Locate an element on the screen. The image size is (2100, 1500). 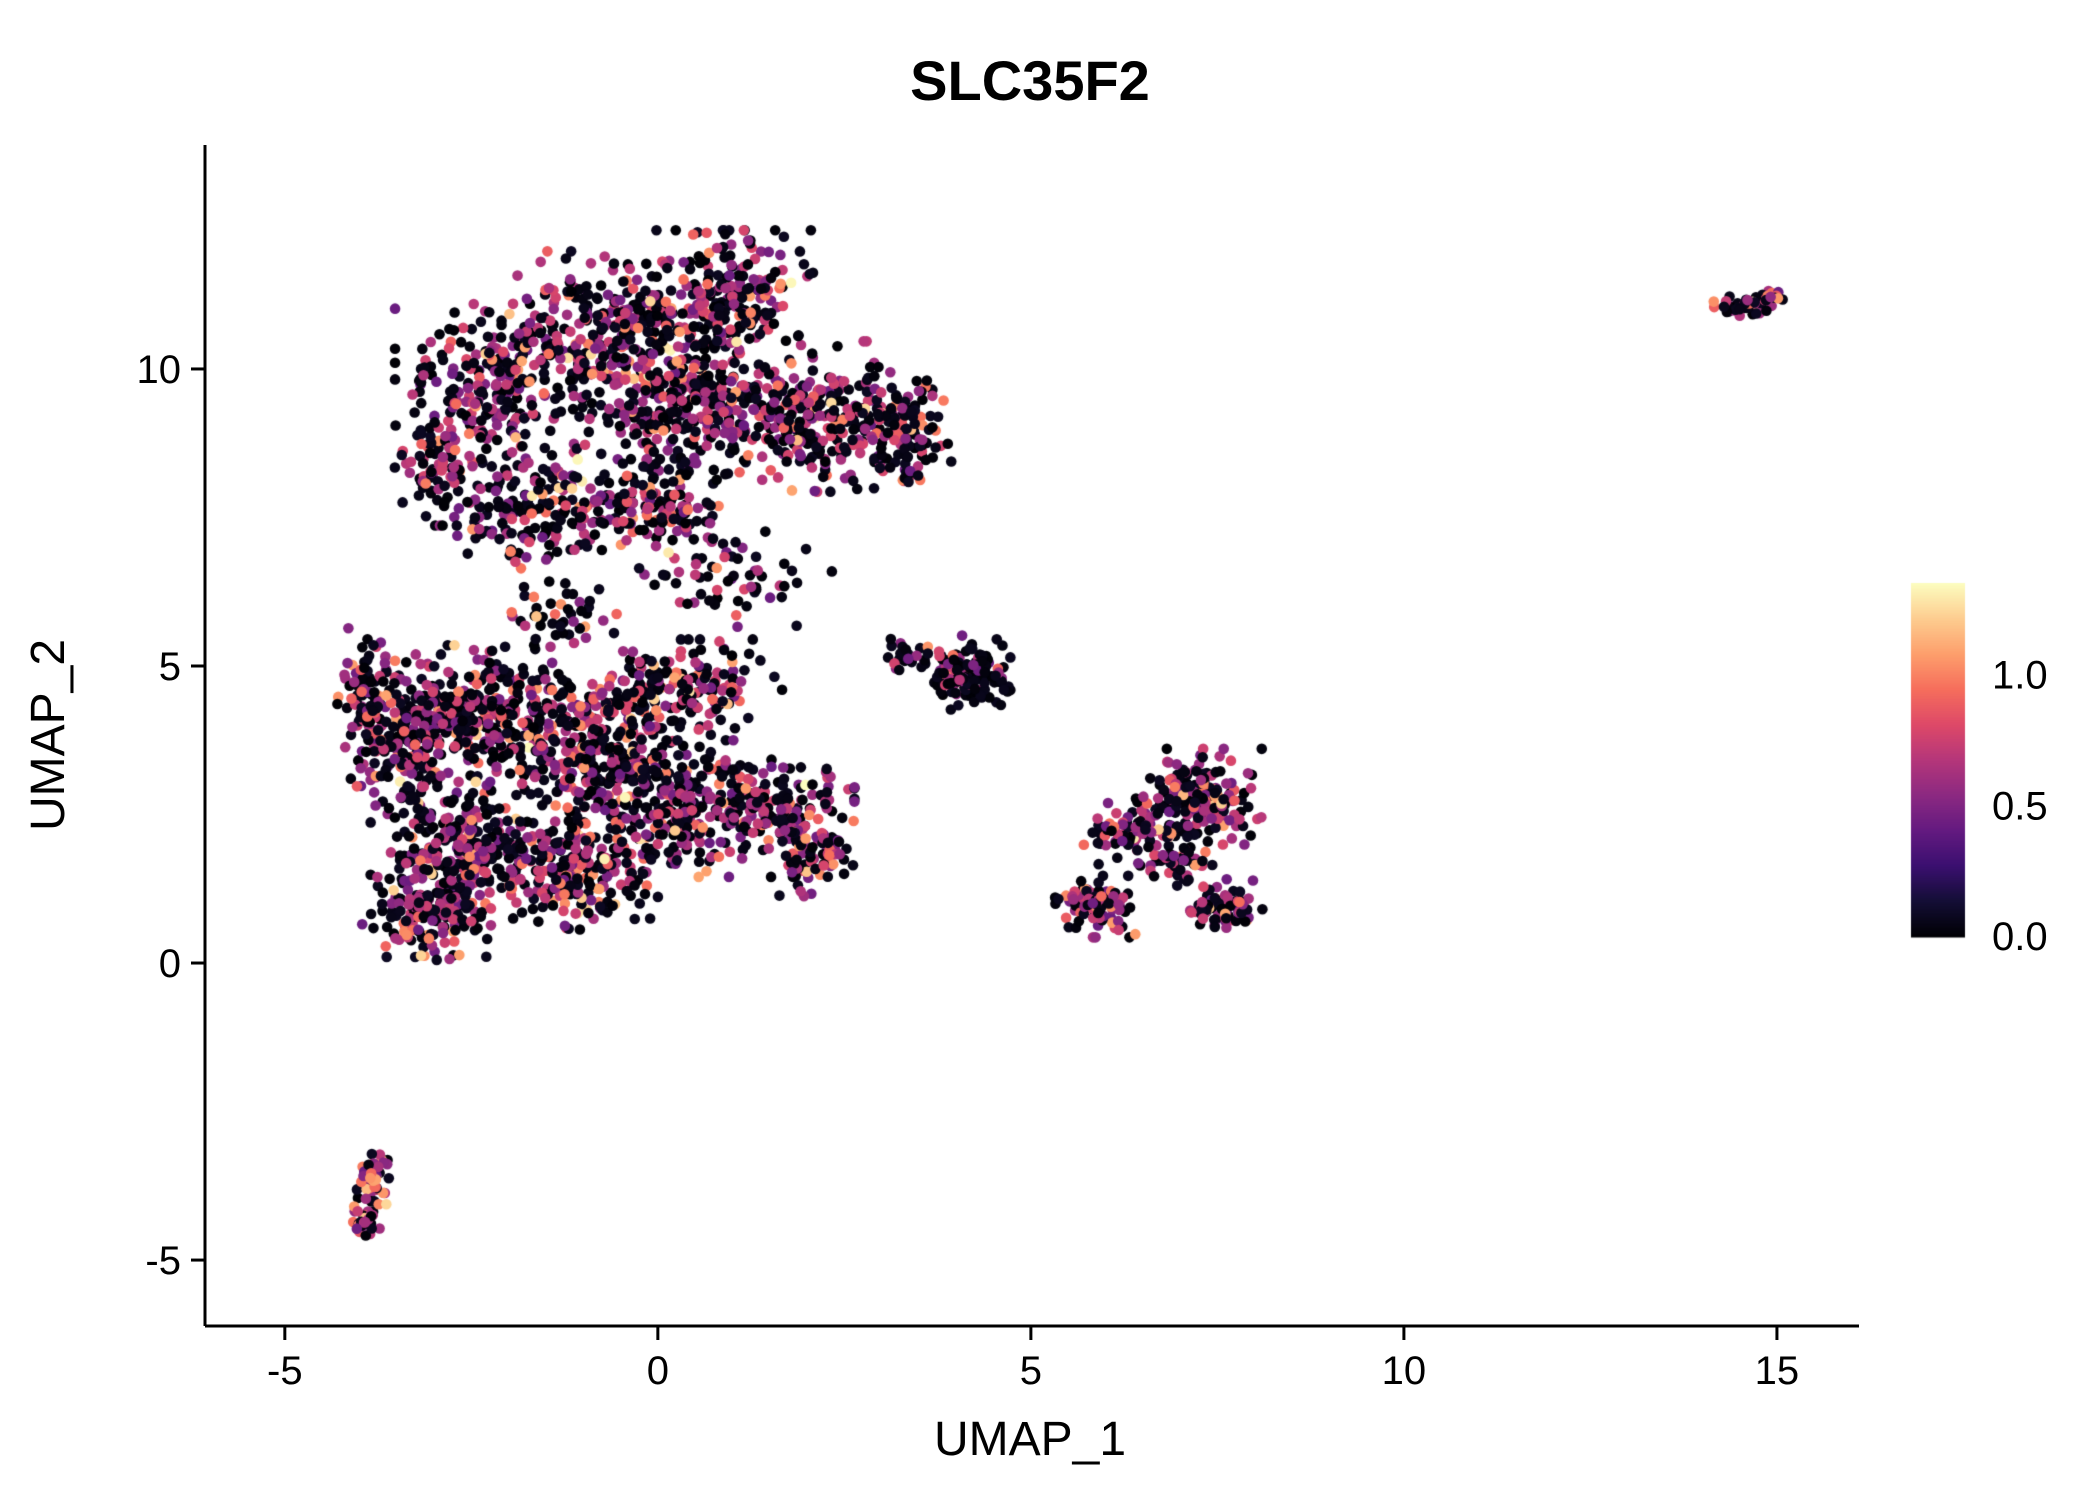
colorbar-tick-label-1.0: 1.0 is located at coordinates (2020, 676).